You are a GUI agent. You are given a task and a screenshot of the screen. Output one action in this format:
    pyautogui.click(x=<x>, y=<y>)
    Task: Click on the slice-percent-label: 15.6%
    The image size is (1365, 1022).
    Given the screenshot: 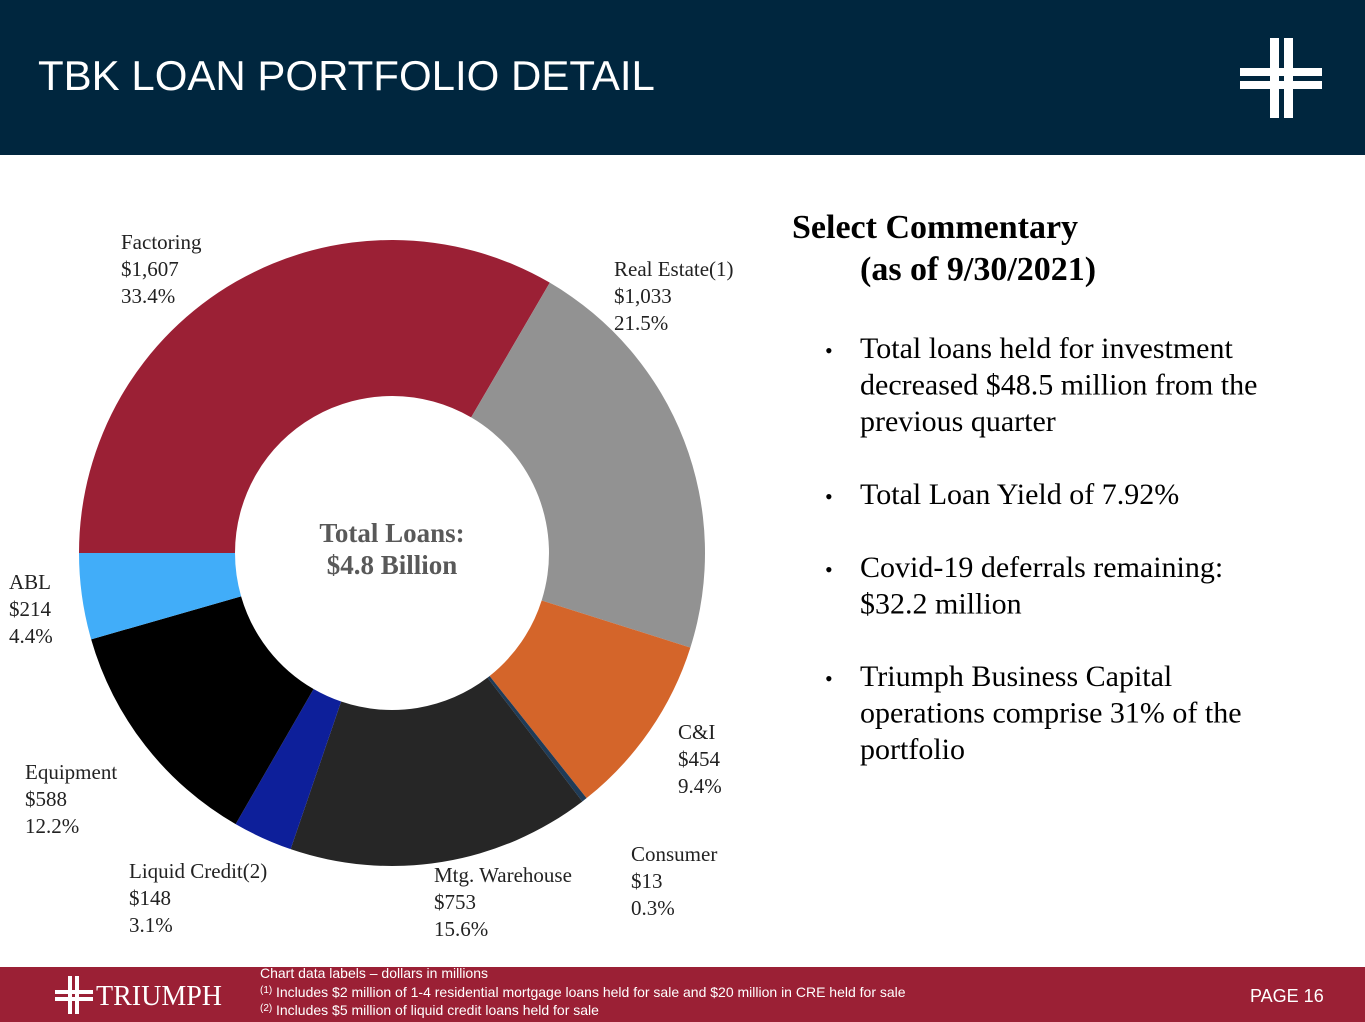 What is the action you would take?
    pyautogui.click(x=461, y=929)
    